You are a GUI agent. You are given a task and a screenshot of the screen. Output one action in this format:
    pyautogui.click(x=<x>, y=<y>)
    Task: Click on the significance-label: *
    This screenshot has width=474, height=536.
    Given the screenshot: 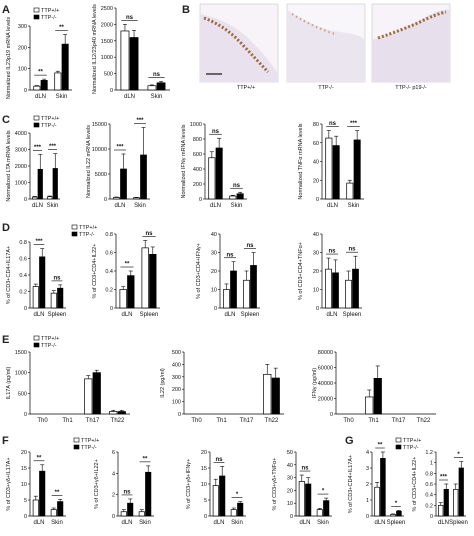 What is the action you would take?
    pyautogui.click(x=396, y=504)
    